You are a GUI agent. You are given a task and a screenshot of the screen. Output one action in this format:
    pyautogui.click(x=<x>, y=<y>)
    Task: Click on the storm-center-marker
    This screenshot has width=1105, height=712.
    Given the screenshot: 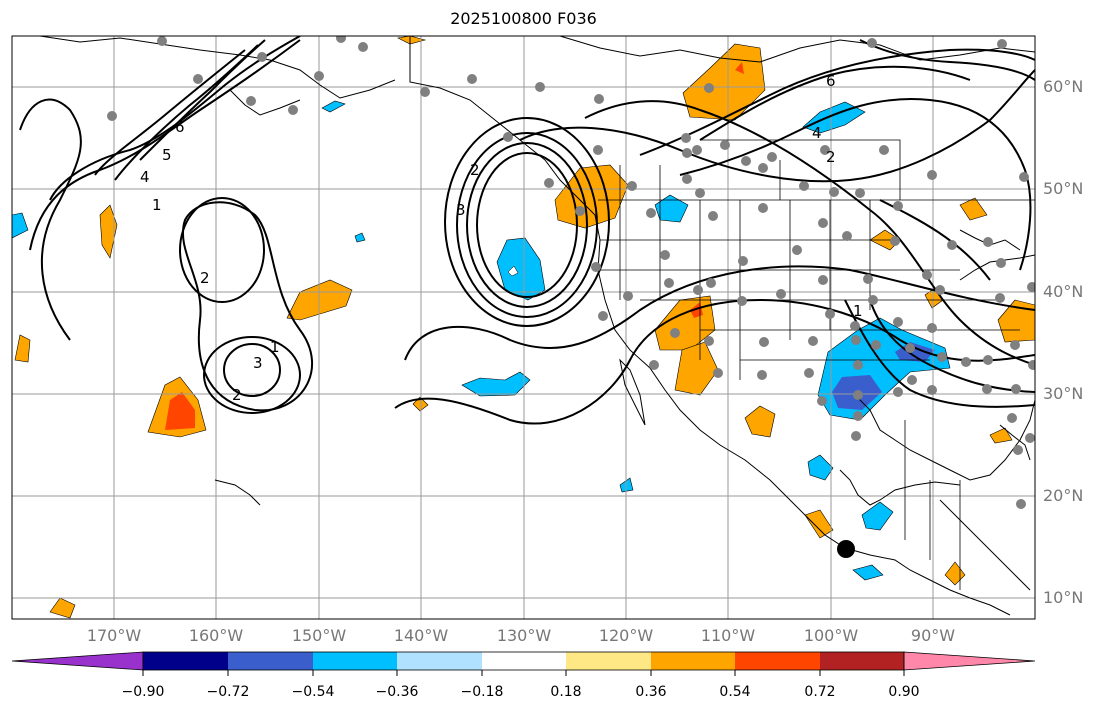 What is the action you would take?
    pyautogui.click(x=846, y=549)
    